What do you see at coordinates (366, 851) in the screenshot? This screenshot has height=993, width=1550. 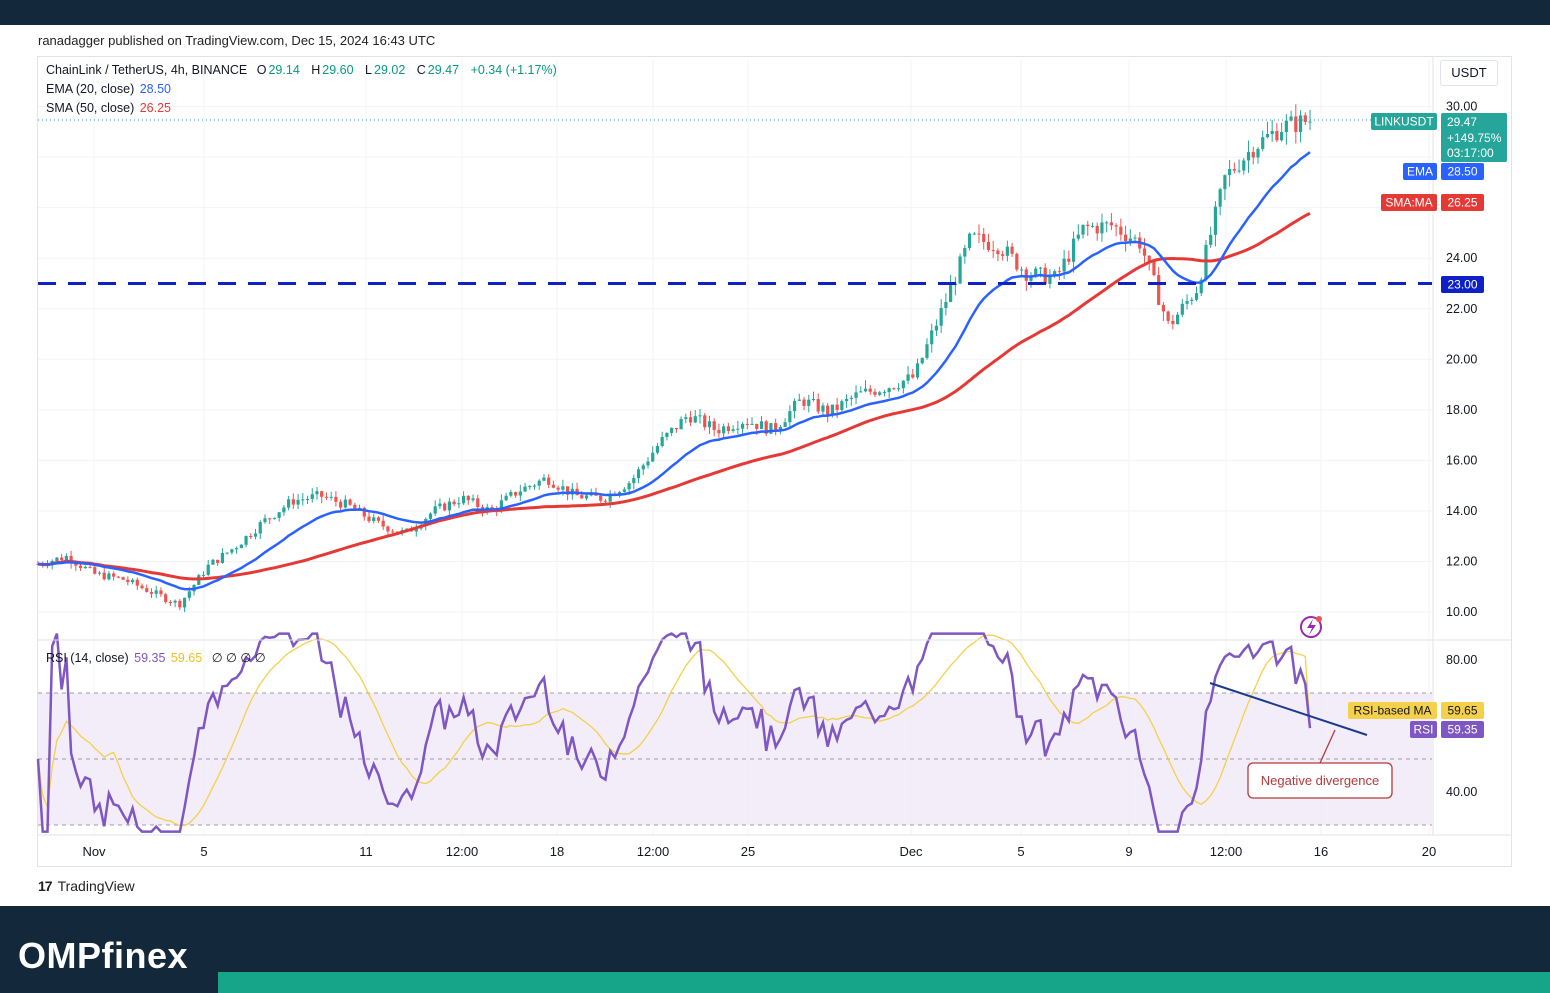 I see `time-tick-label: 11` at bounding box center [366, 851].